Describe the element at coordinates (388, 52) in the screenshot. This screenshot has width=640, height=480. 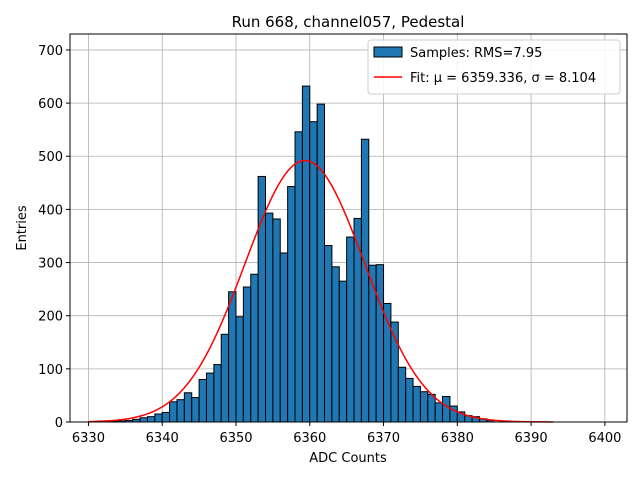
I see `legend-swatch-samples` at that location.